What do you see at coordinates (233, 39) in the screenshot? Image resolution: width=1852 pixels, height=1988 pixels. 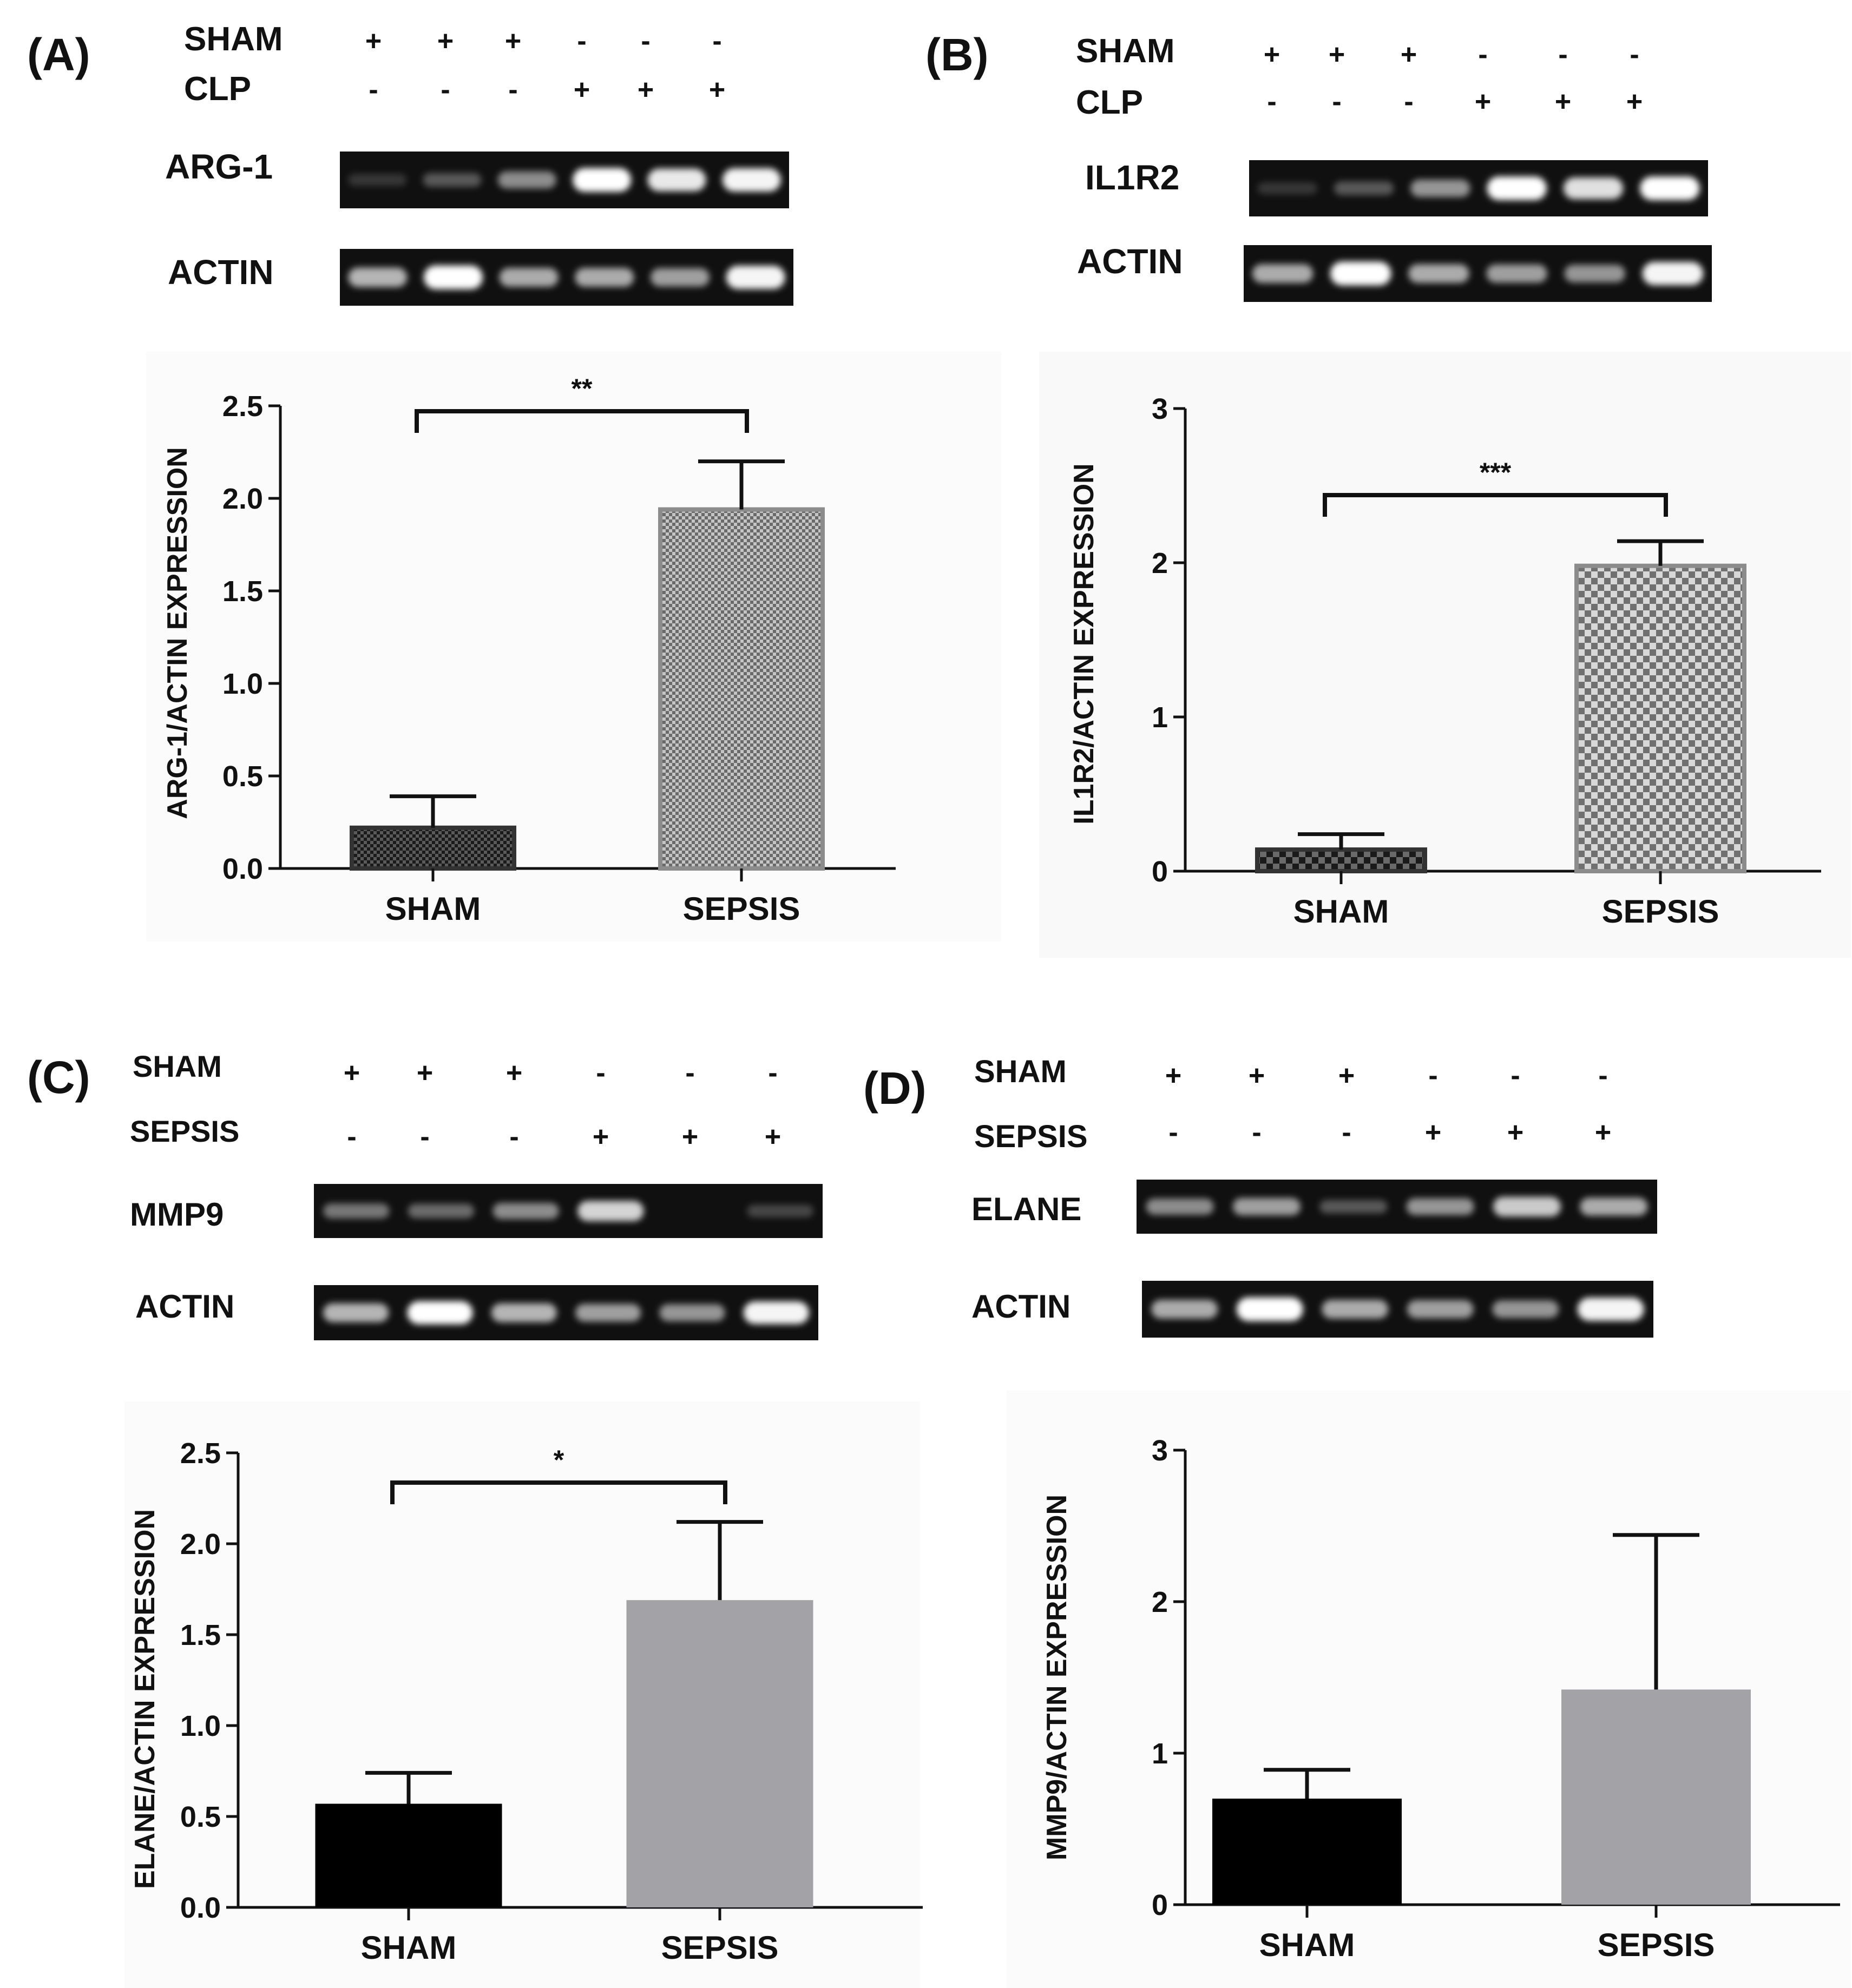 I see `panel-a-row-label-1: SHAM` at bounding box center [233, 39].